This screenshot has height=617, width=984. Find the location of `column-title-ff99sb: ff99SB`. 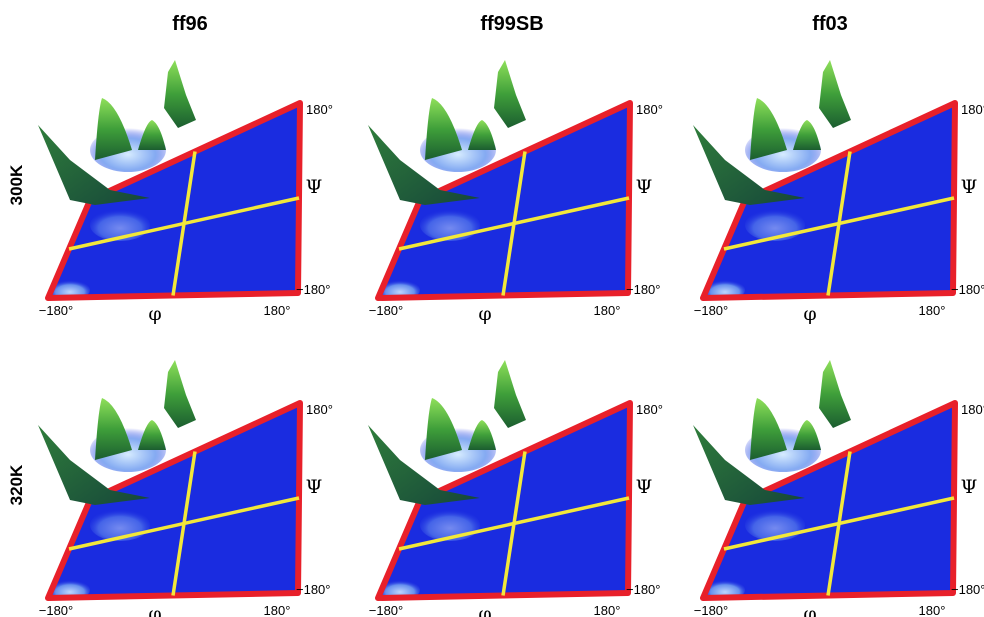

column-title-ff99sb: ff99SB is located at coordinates (511, 24).